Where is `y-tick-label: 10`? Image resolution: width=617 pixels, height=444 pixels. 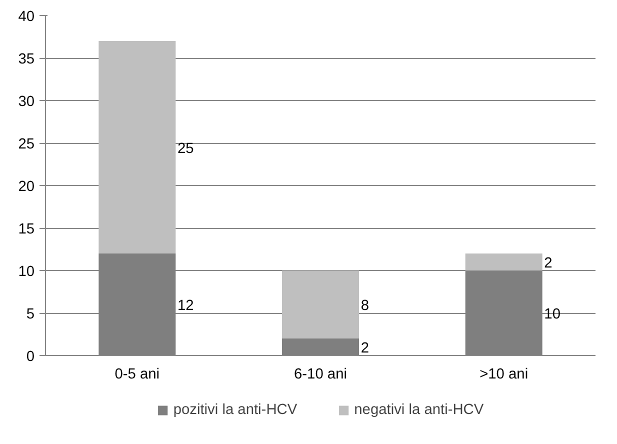 y-tick-label: 10 is located at coordinates (26, 272).